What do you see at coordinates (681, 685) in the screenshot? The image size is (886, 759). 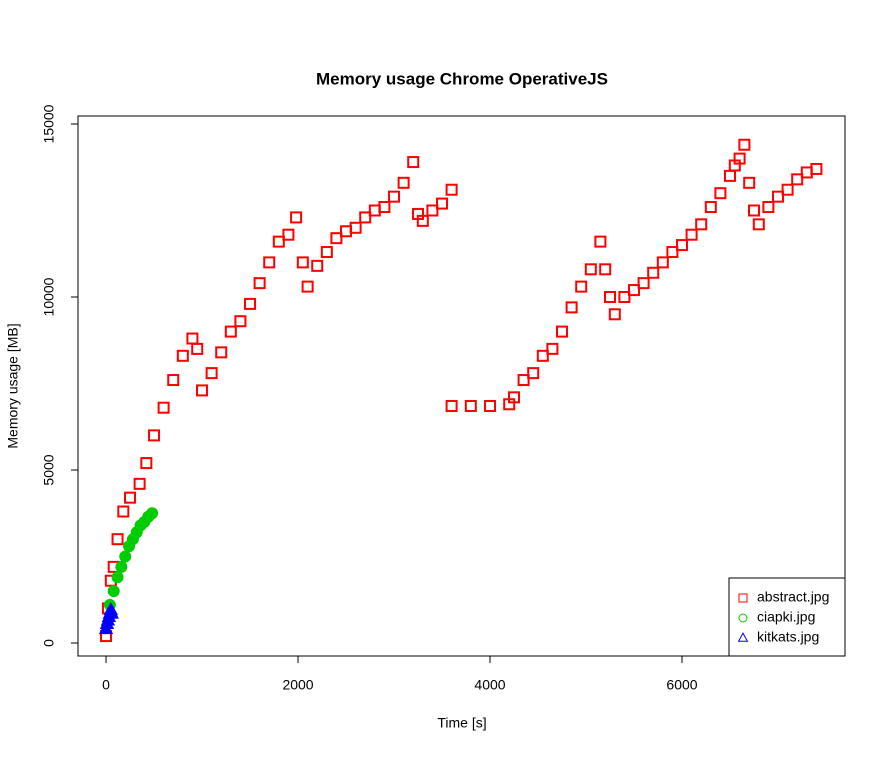 I see `x-tick-label: 6000` at bounding box center [681, 685].